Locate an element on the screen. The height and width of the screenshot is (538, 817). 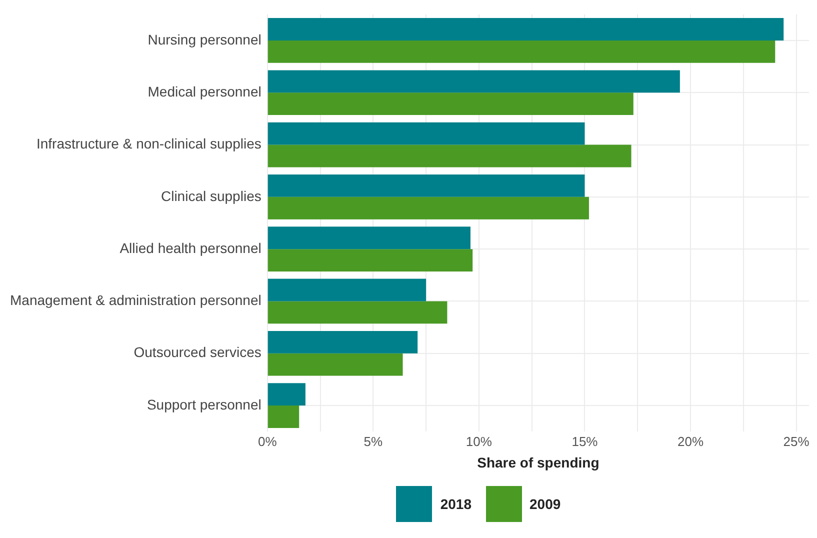
y-tick-label: Nursing personnel is located at coordinates (205, 39).